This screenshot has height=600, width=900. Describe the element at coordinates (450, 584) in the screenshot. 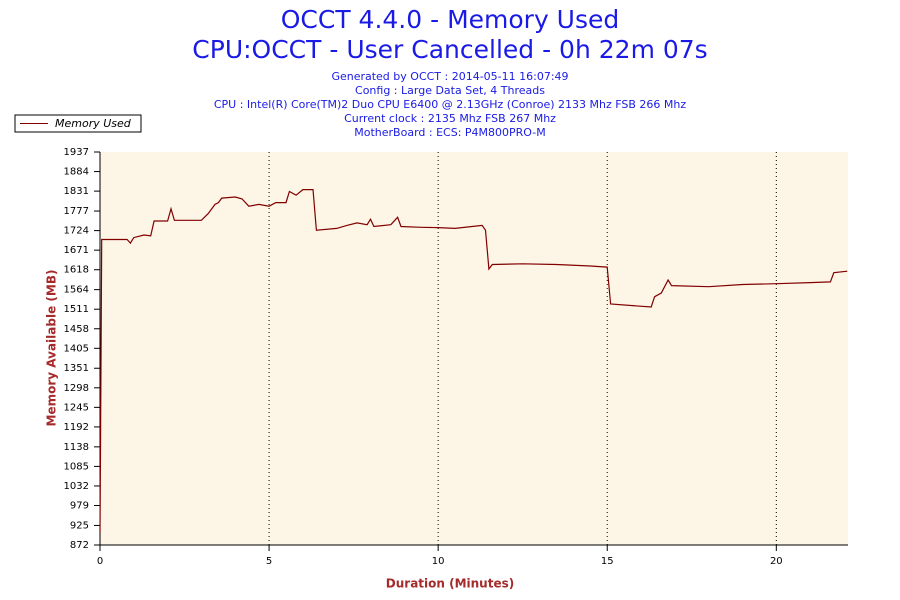

I see `x-axis-label: Duration (Minutes)` at that location.